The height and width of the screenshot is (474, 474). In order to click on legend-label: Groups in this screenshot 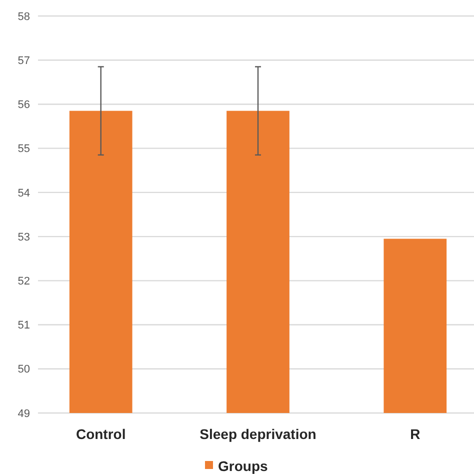, I will do `click(243, 466)`.